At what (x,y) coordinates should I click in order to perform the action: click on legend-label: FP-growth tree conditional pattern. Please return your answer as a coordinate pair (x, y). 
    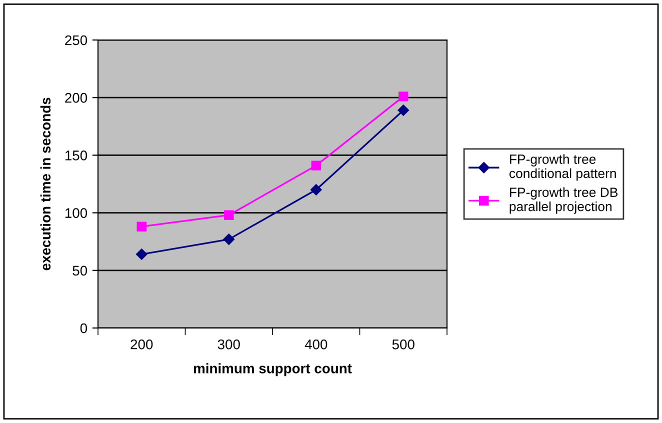
    Looking at the image, I should click on (562, 167).